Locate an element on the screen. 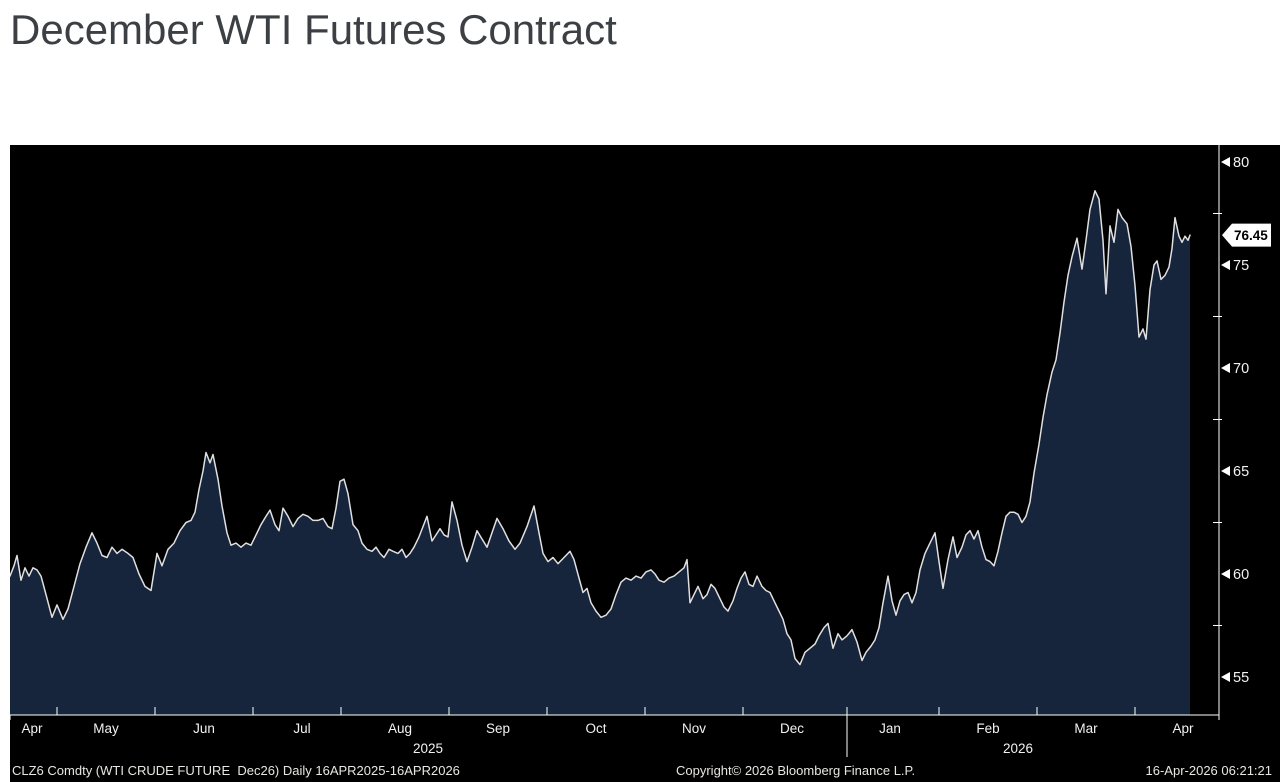 This screenshot has width=1280, height=782. x-month-label: Oct is located at coordinates (595, 728).